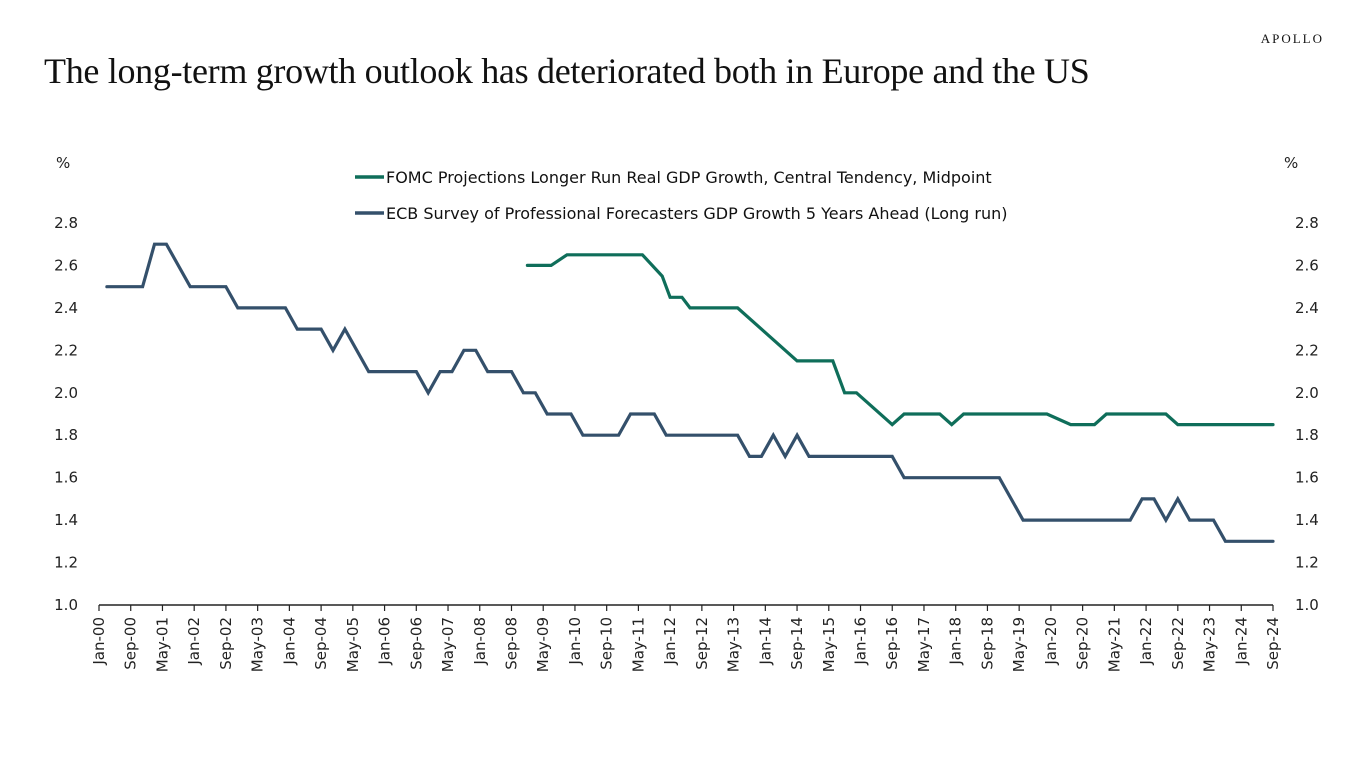  What do you see at coordinates (1273, 643) in the screenshot?
I see `x-tick-label: Sep-24` at bounding box center [1273, 643].